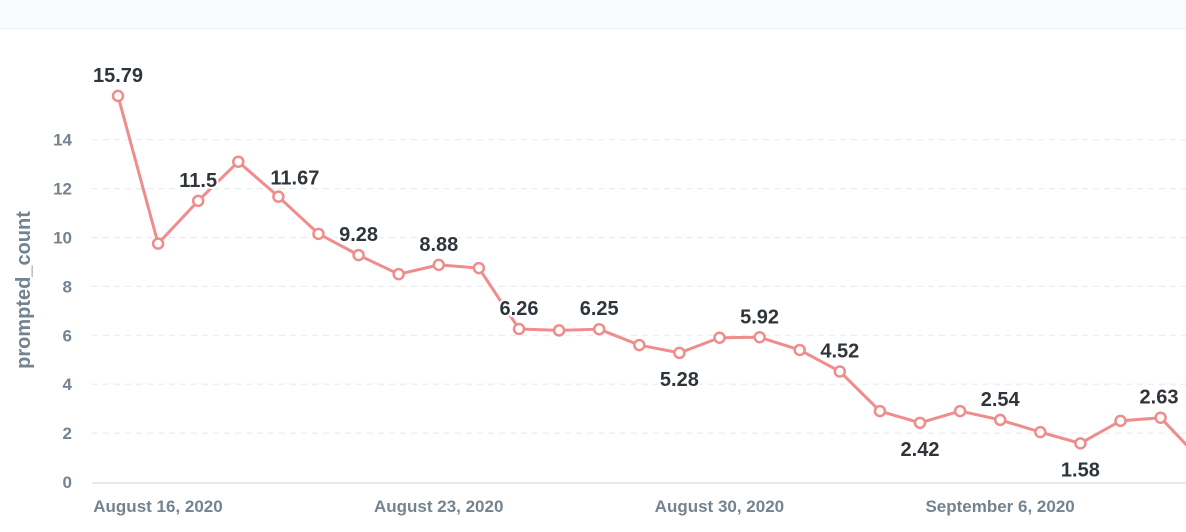  Describe the element at coordinates (62, 311) in the screenshot. I see `y-axis-ticks: 0 2 4 6 8 10 12 14` at that location.